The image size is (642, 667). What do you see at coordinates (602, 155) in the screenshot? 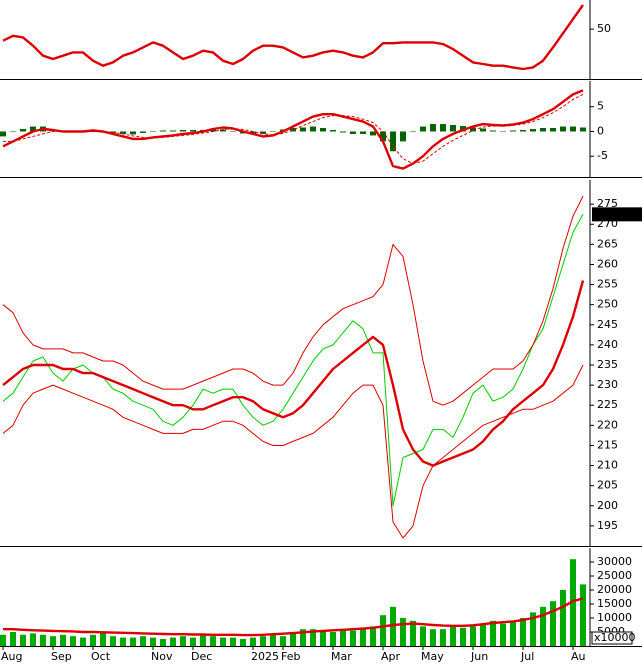
I see `y-tick-label: -5` at bounding box center [602, 155].